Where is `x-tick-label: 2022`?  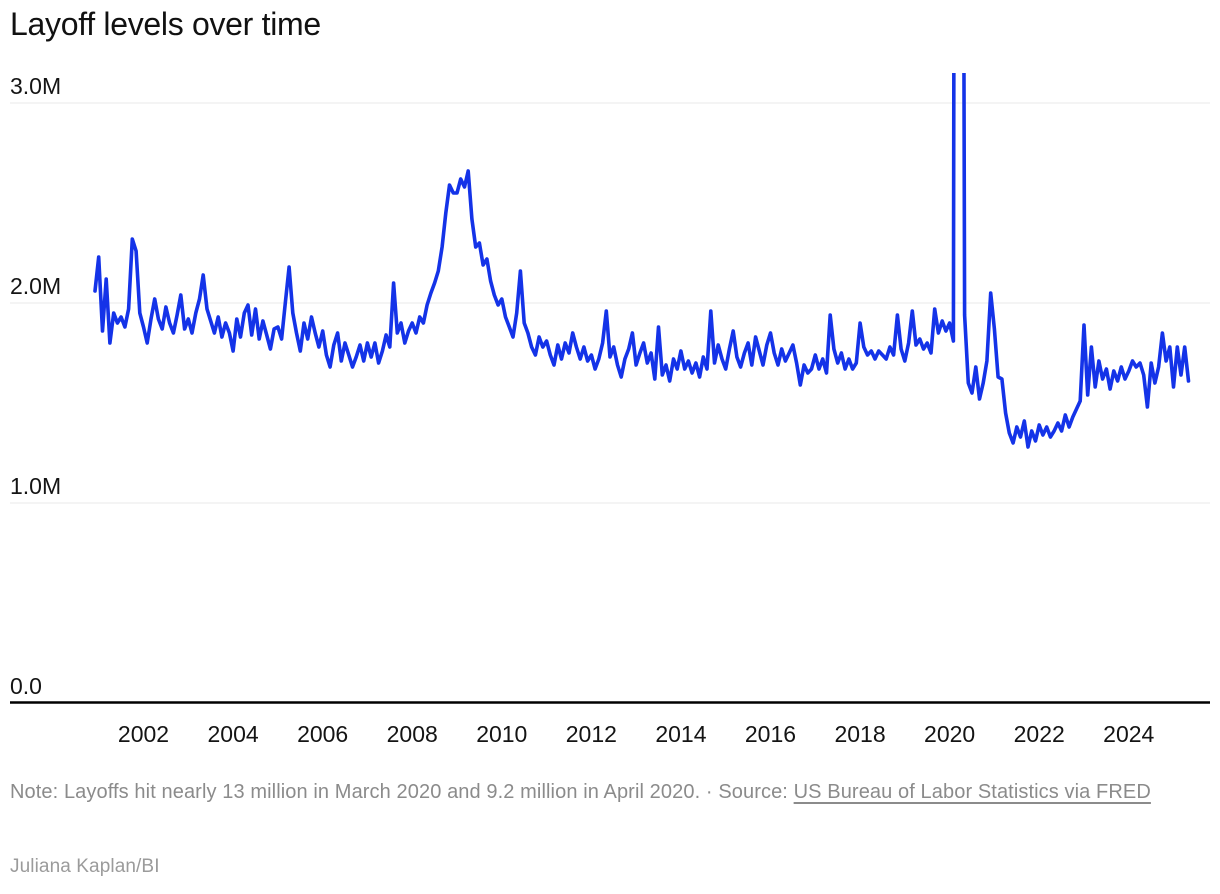
x-tick-label: 2022 is located at coordinates (1039, 734).